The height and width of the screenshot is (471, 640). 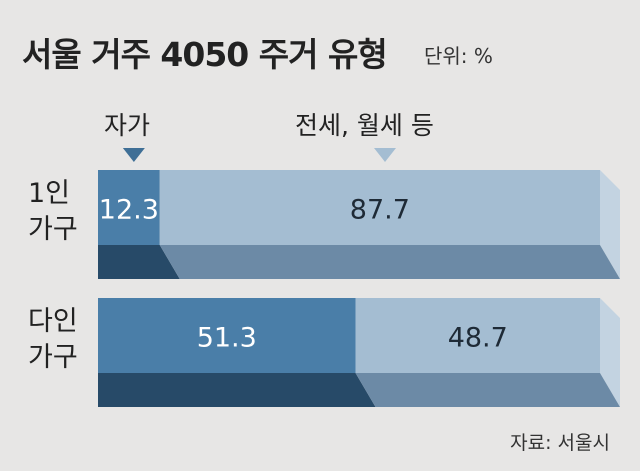 I want to click on data-label-single-own: 12.3, so click(x=128, y=209).